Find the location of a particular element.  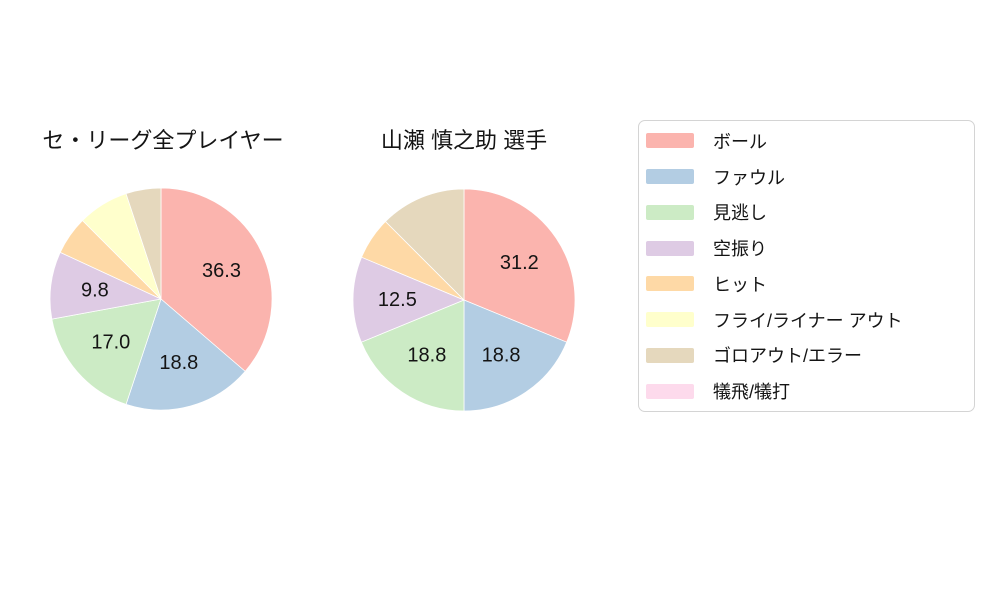

right-pie-chart: 31.2 18.8 18.8 12.5 is located at coordinates (464, 300).